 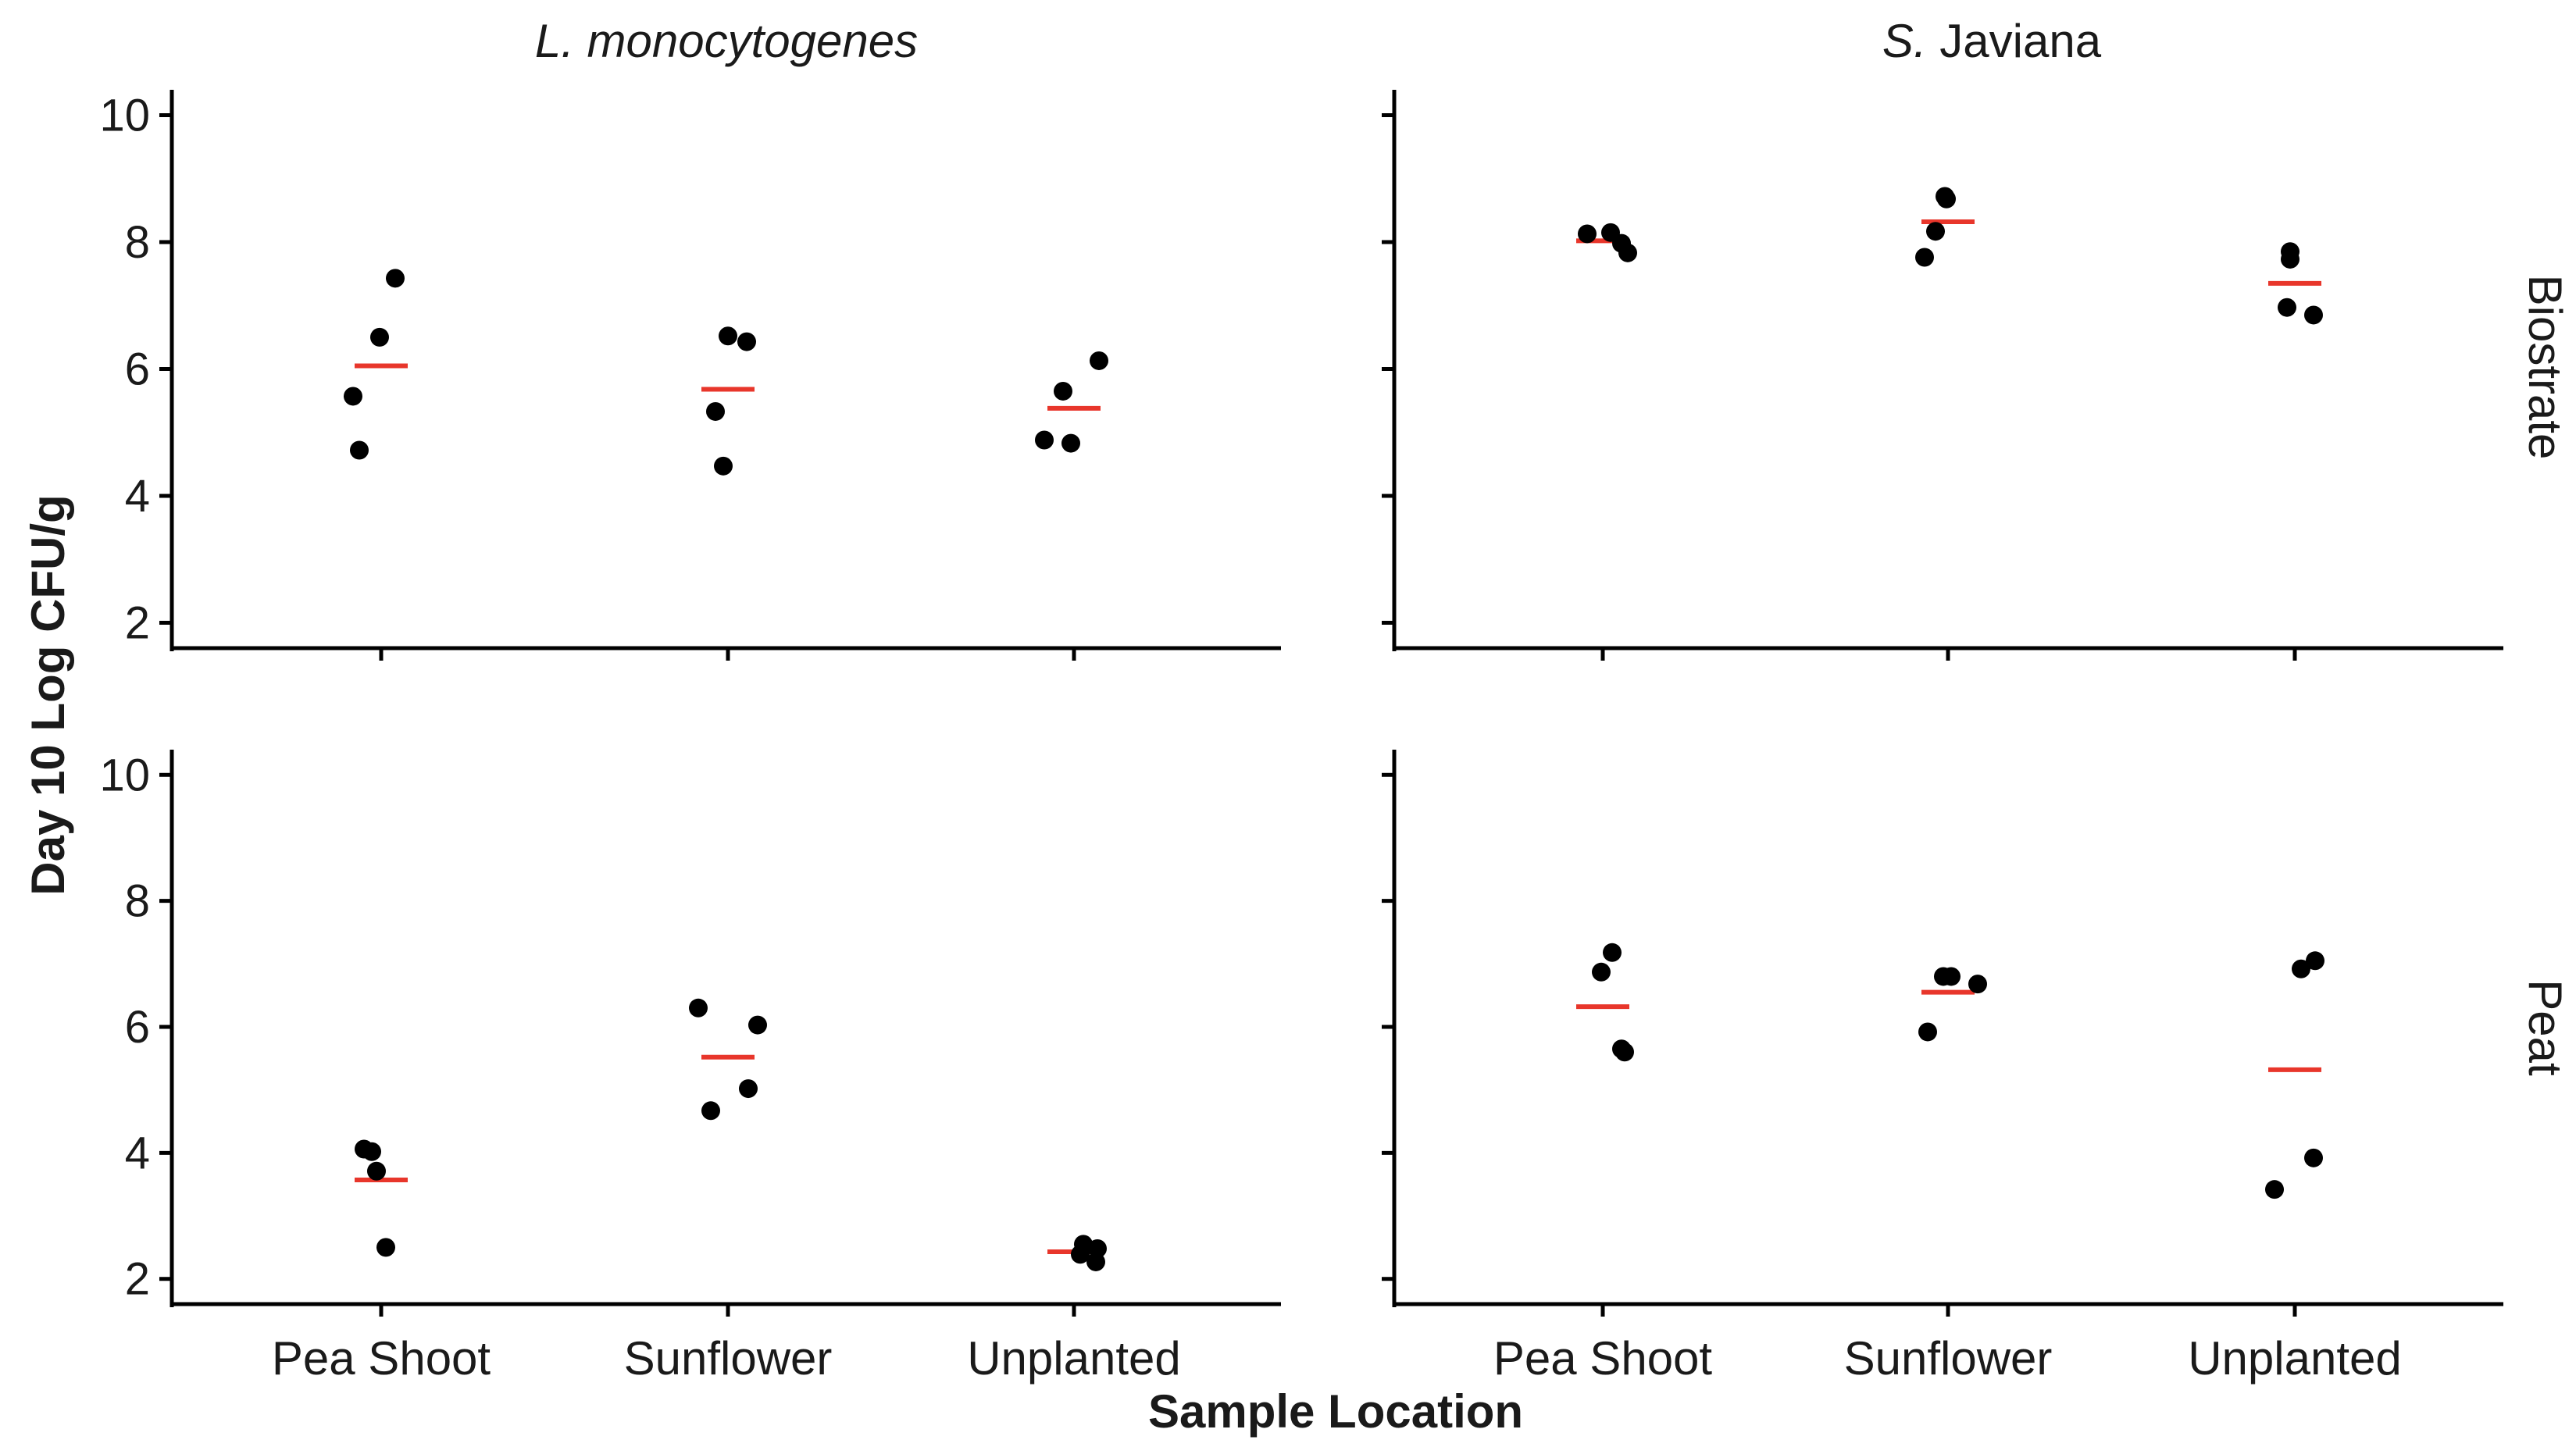 What do you see at coordinates (2545, 367) in the screenshot?
I see `strip-label-row-biostrate: Biostrate` at bounding box center [2545, 367].